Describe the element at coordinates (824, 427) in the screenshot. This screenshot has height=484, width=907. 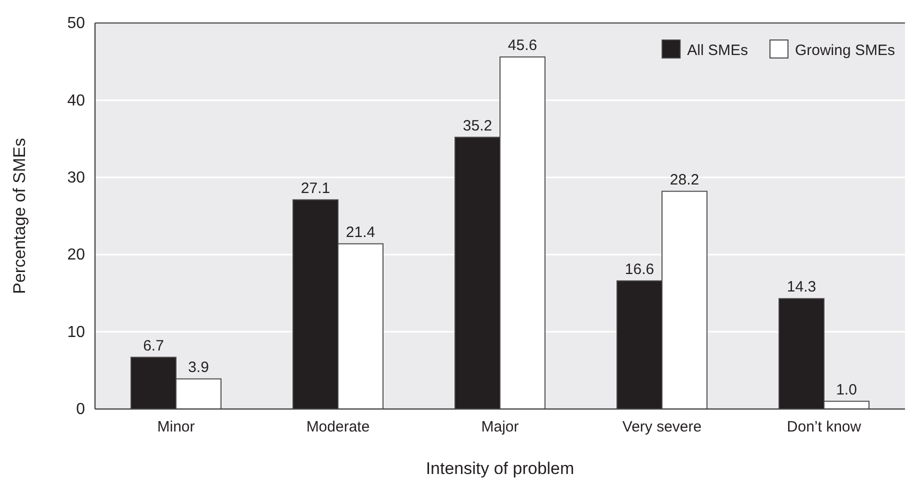
I see `x-tick-label: Don’t know` at that location.